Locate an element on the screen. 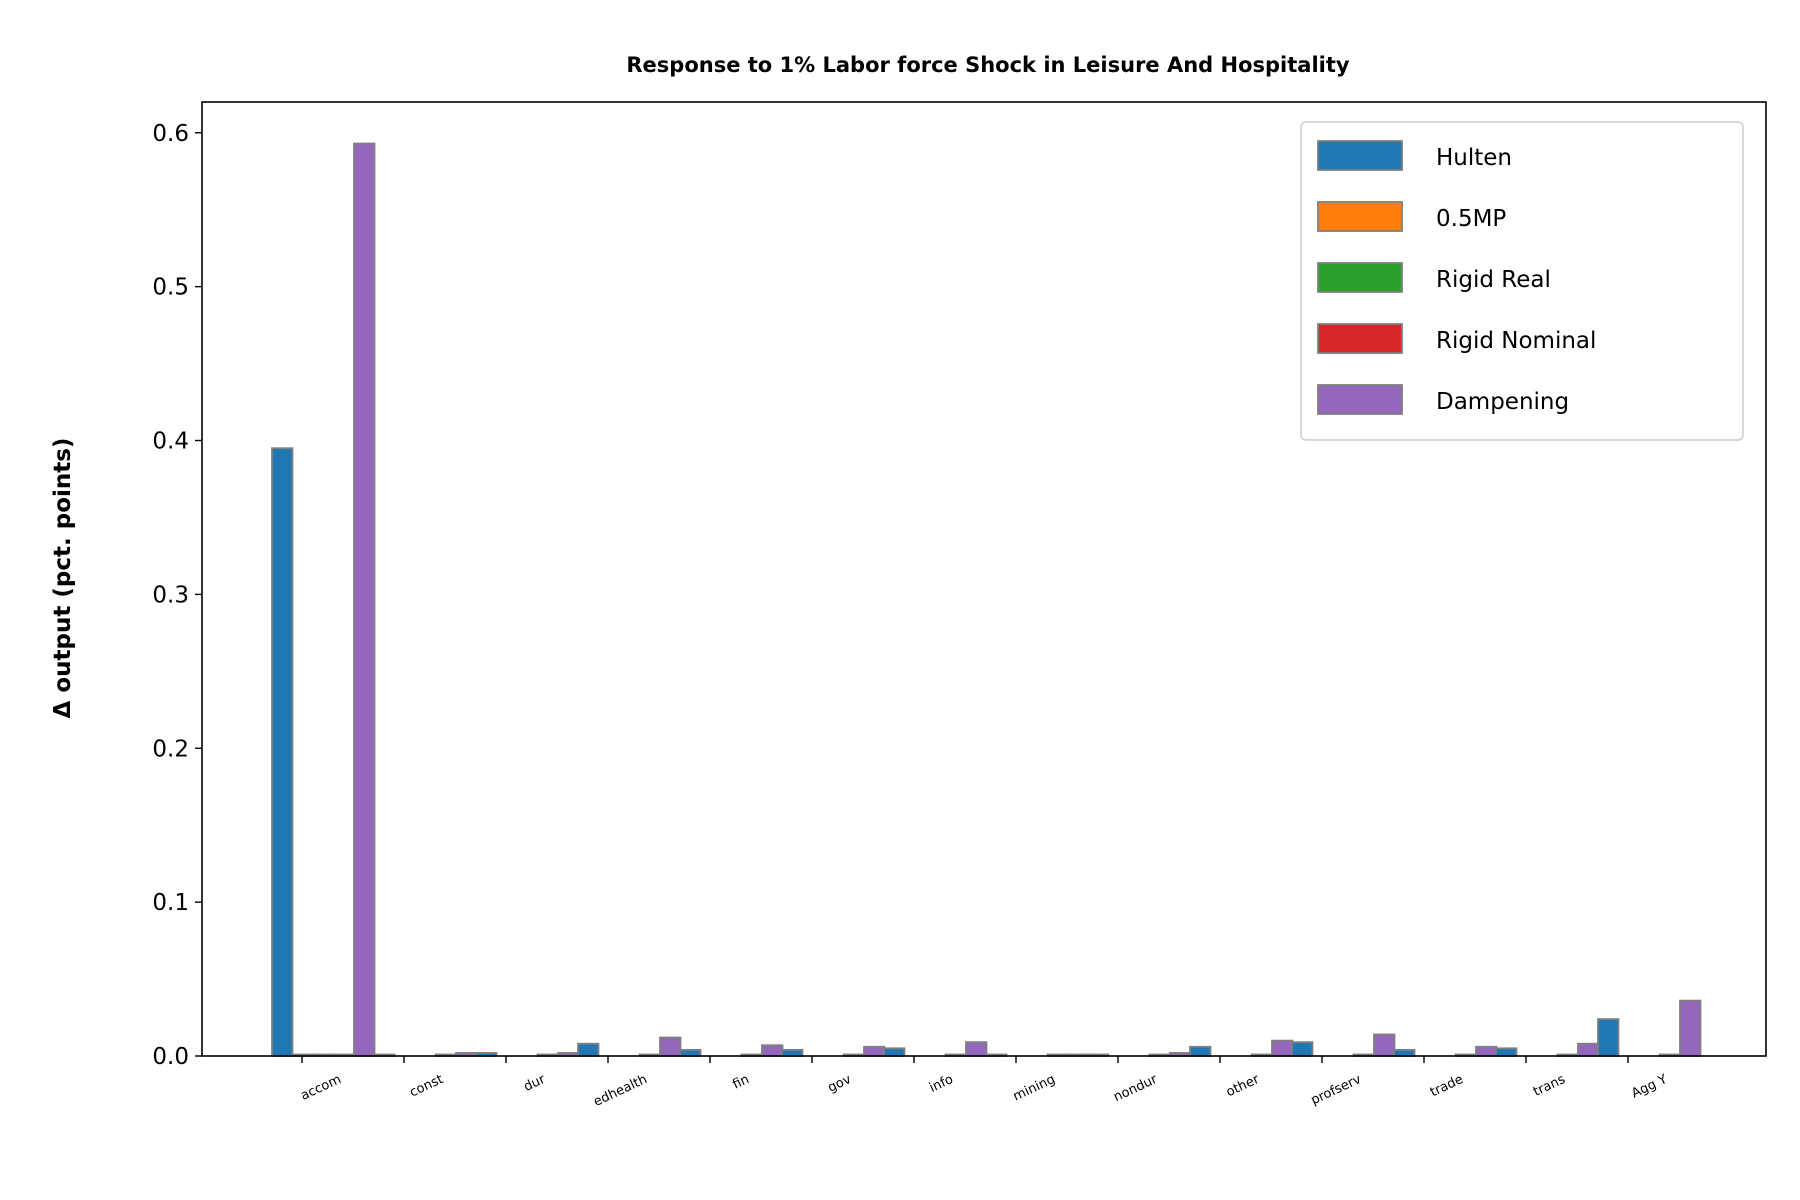  bar-dampening-profserv is located at coordinates (1384, 1045).